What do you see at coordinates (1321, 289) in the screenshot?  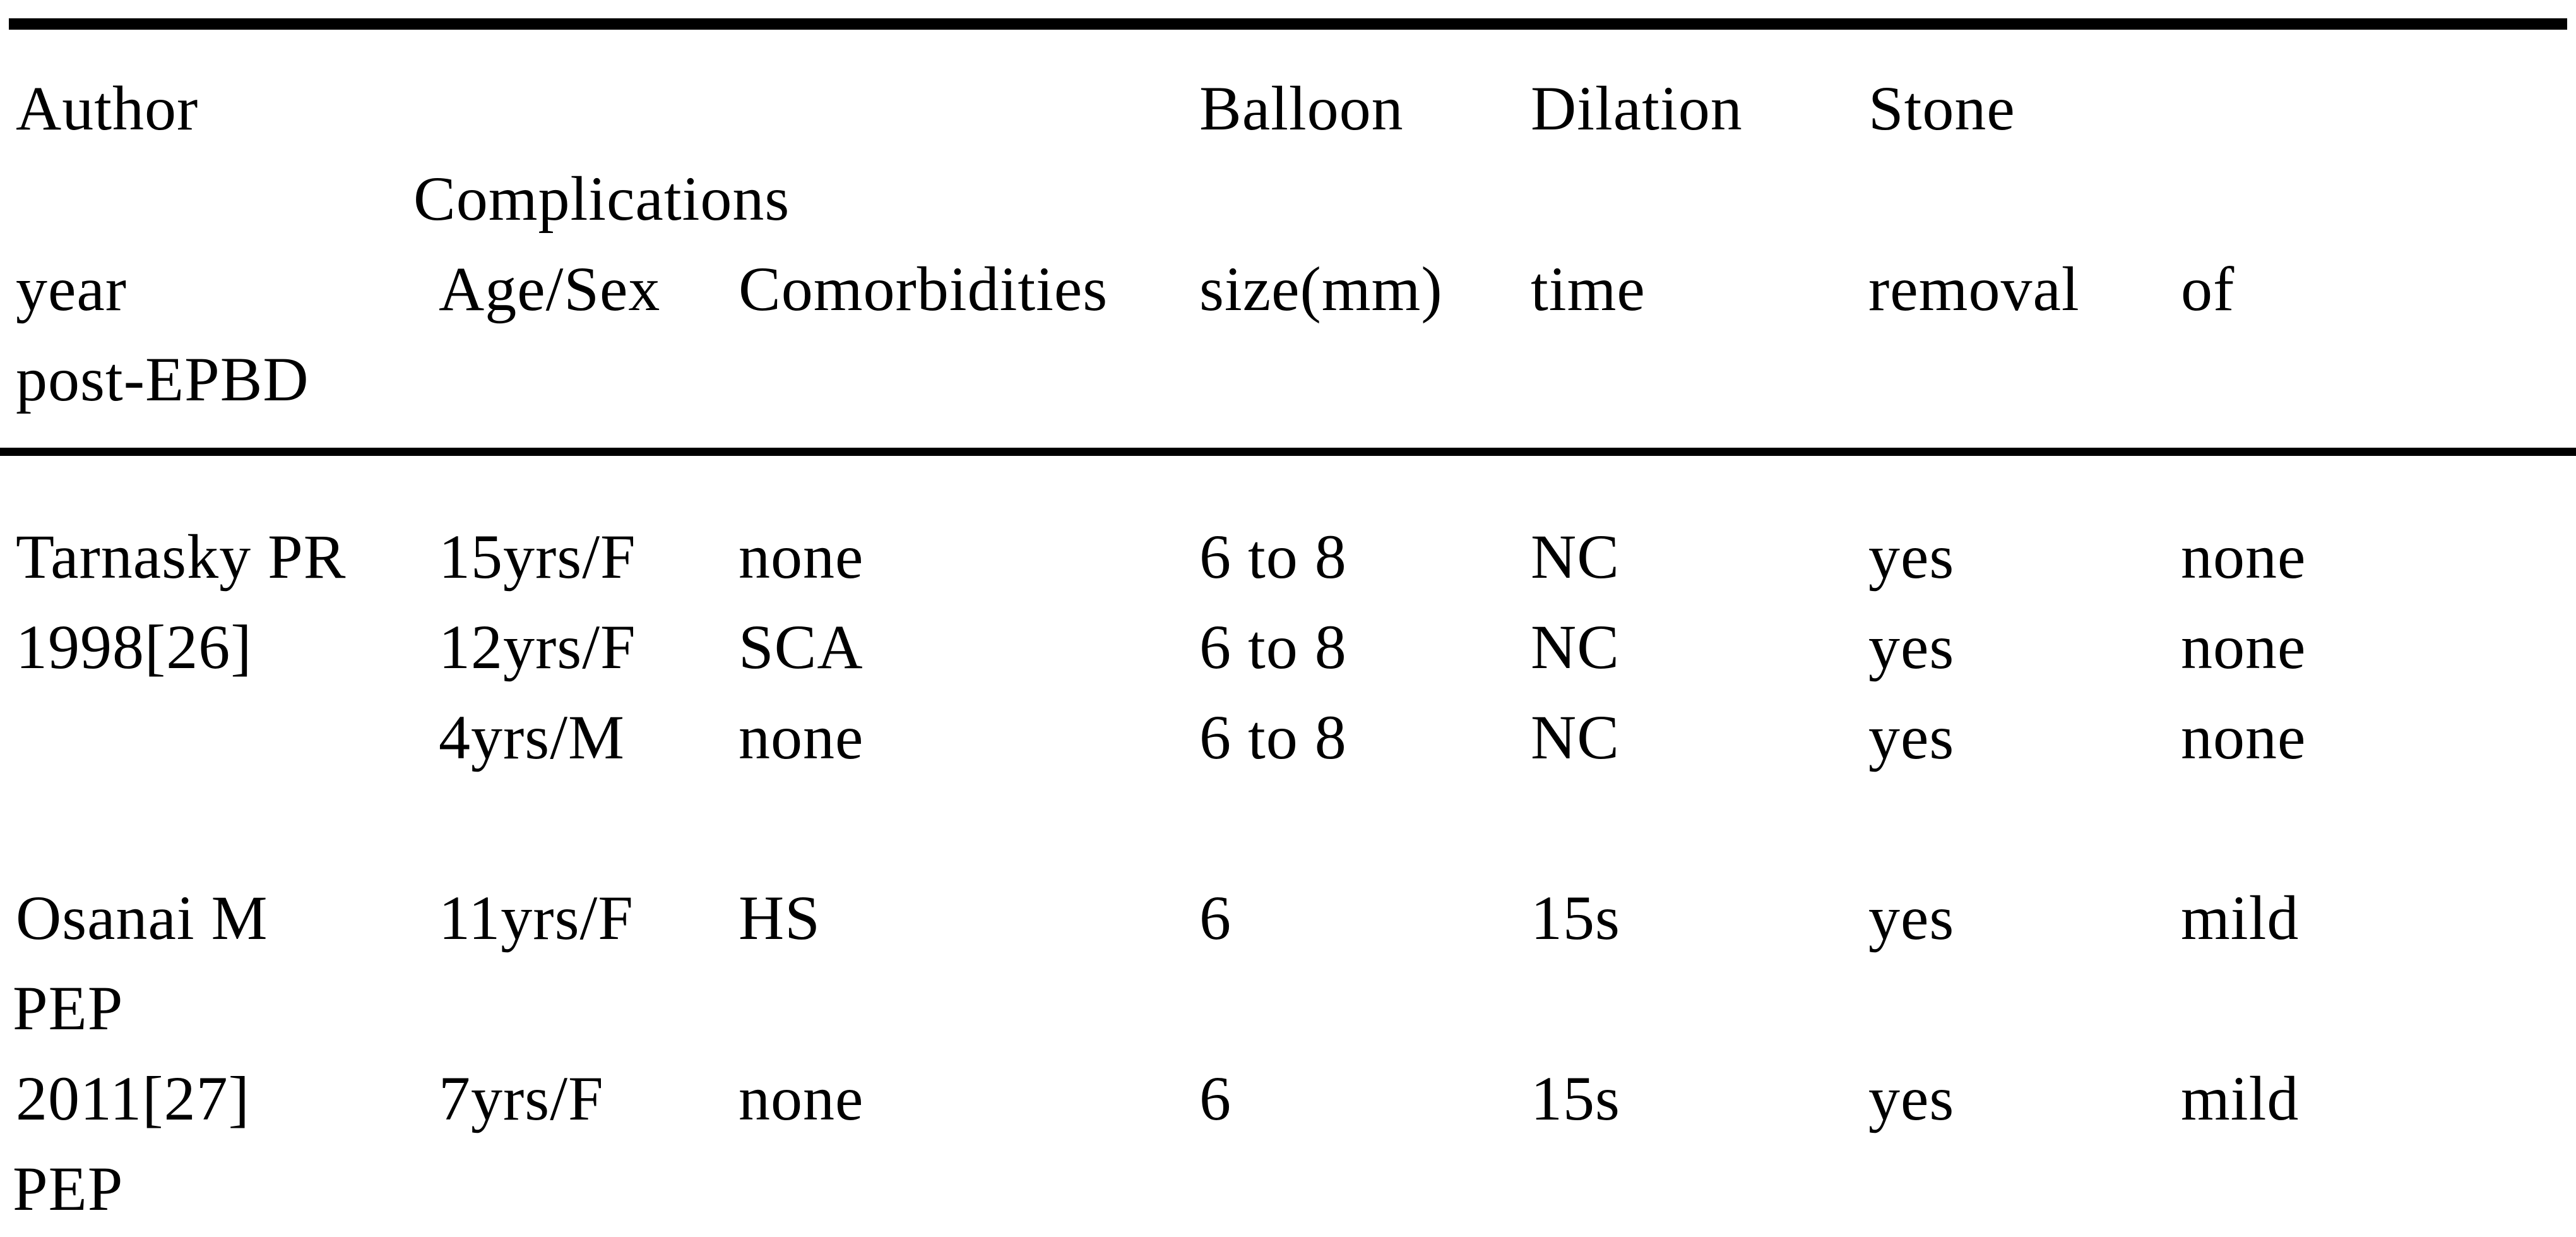 I see `header-size-mm: size(mm)` at bounding box center [1321, 289].